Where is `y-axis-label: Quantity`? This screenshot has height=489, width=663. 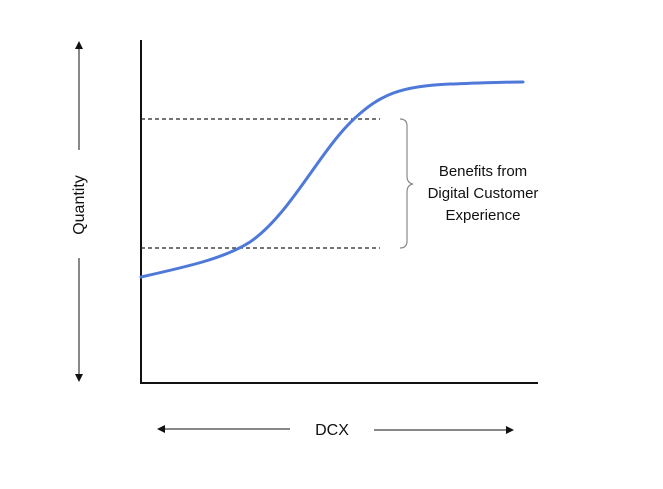
y-axis-label: Quantity is located at coordinates (79, 205).